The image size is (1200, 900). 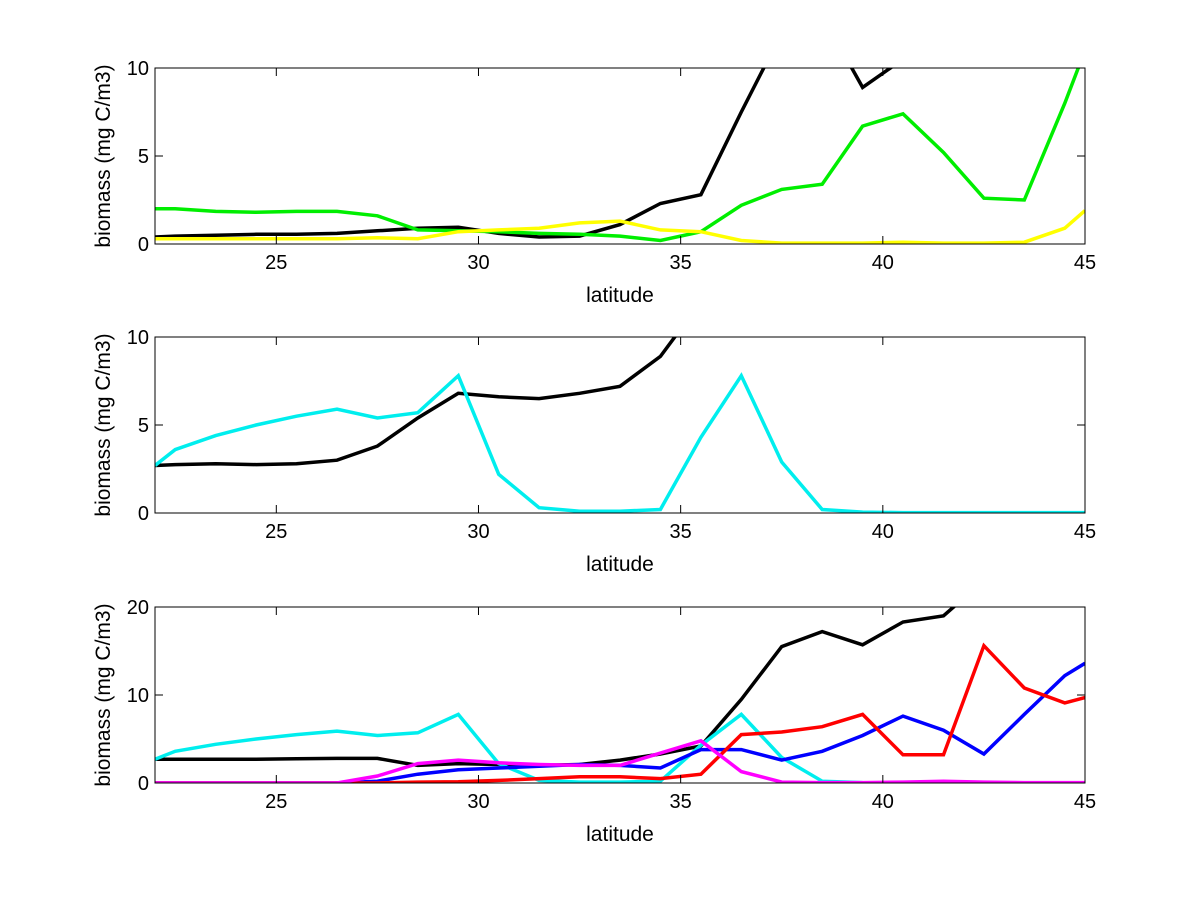 I want to click on series-line-magenta, so click(x=620, y=760).